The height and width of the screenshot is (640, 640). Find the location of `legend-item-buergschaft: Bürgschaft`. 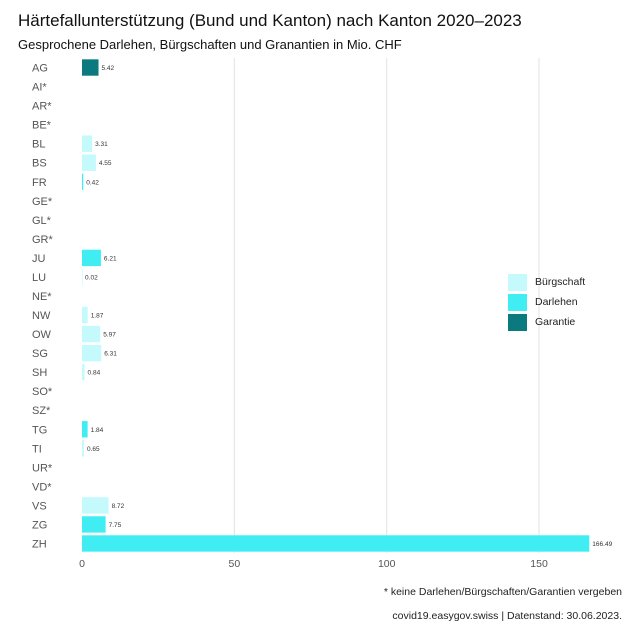

legend-item-buergschaft: Bürgschaft is located at coordinates (547, 282).